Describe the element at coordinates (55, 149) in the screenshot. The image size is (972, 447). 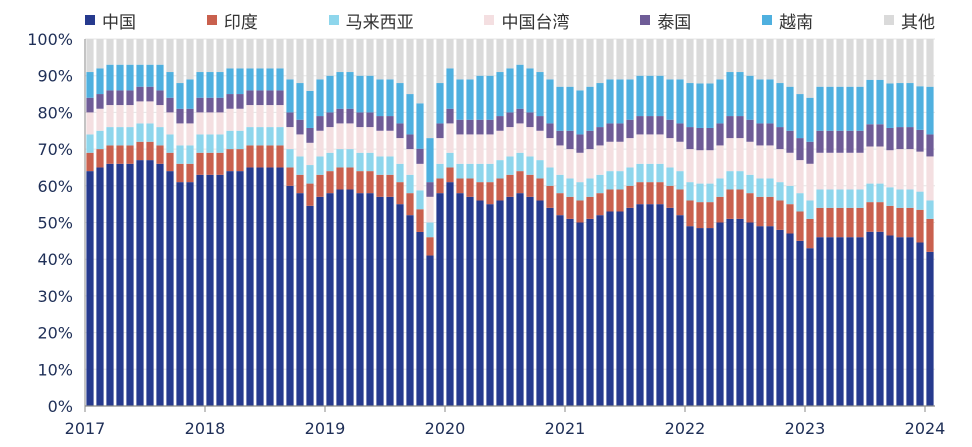
I see `y-tick-label: 70%` at that location.